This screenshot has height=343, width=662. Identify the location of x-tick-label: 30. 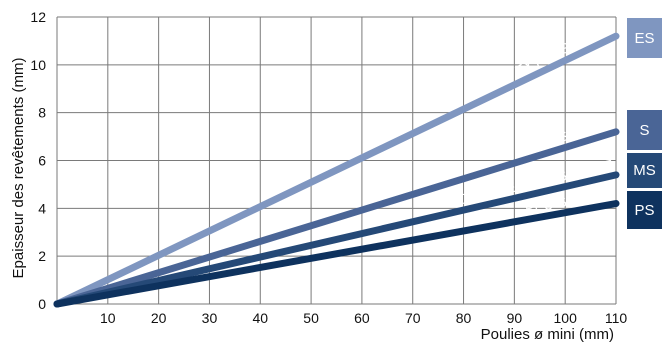
(210, 318).